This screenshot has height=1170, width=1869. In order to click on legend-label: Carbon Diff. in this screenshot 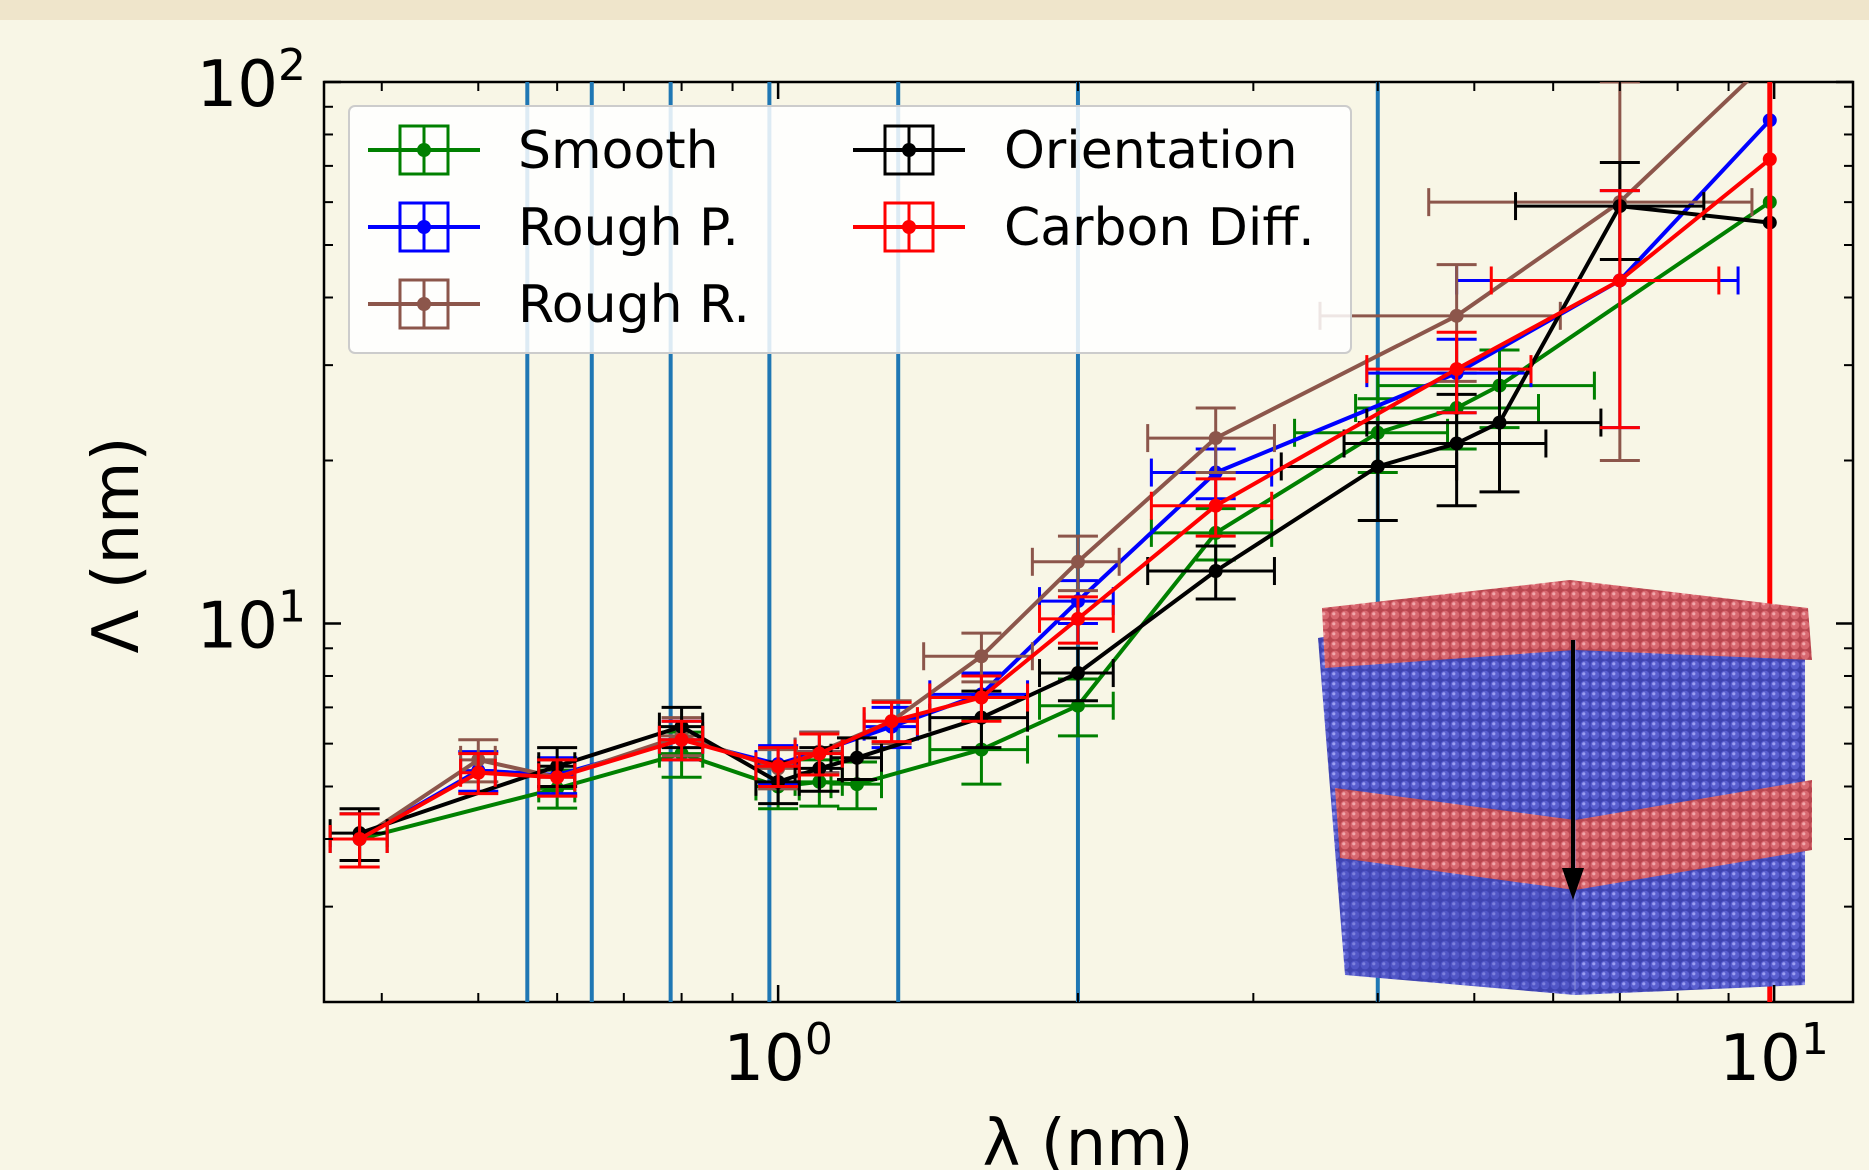, I will do `click(1159, 228)`.